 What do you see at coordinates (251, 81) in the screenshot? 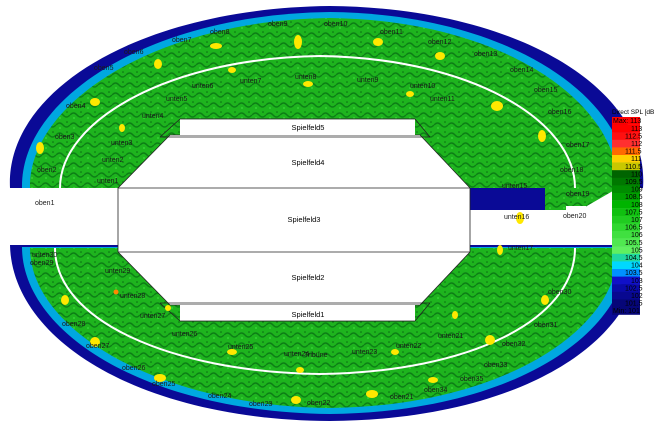
I see `zone-label-unten7: unten7` at bounding box center [251, 81].